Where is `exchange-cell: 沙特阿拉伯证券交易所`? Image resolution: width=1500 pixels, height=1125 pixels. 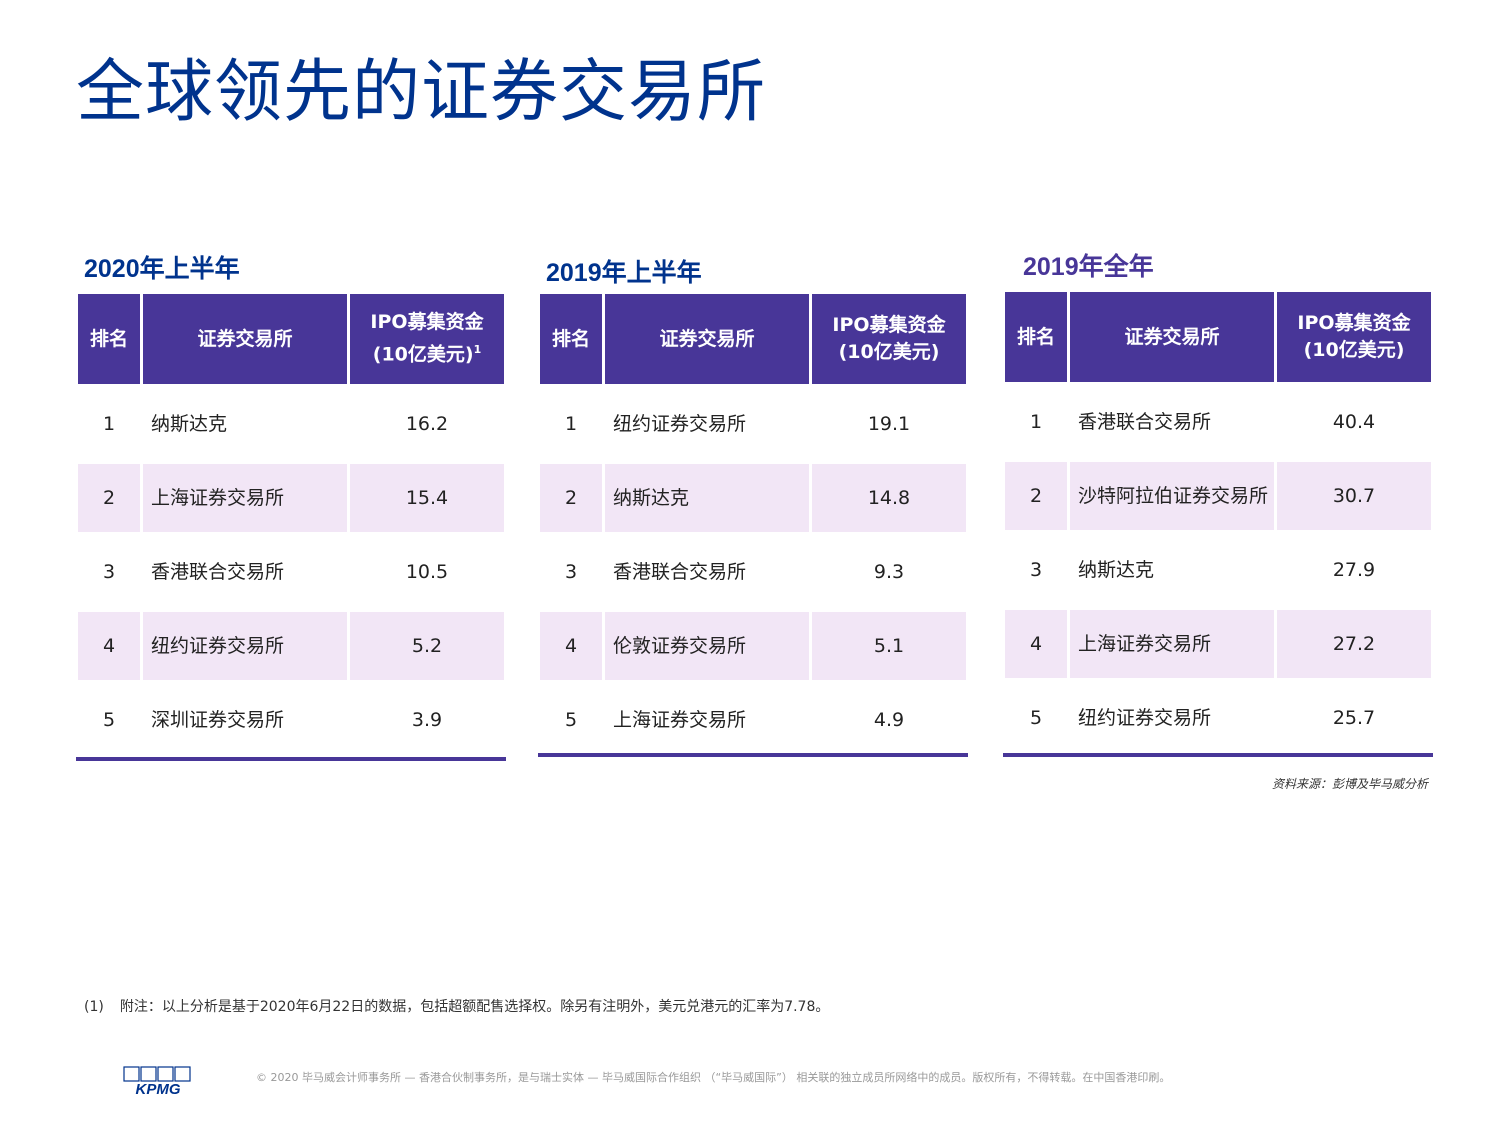 exchange-cell: 沙特阿拉伯证券交易所 is located at coordinates (1173, 493).